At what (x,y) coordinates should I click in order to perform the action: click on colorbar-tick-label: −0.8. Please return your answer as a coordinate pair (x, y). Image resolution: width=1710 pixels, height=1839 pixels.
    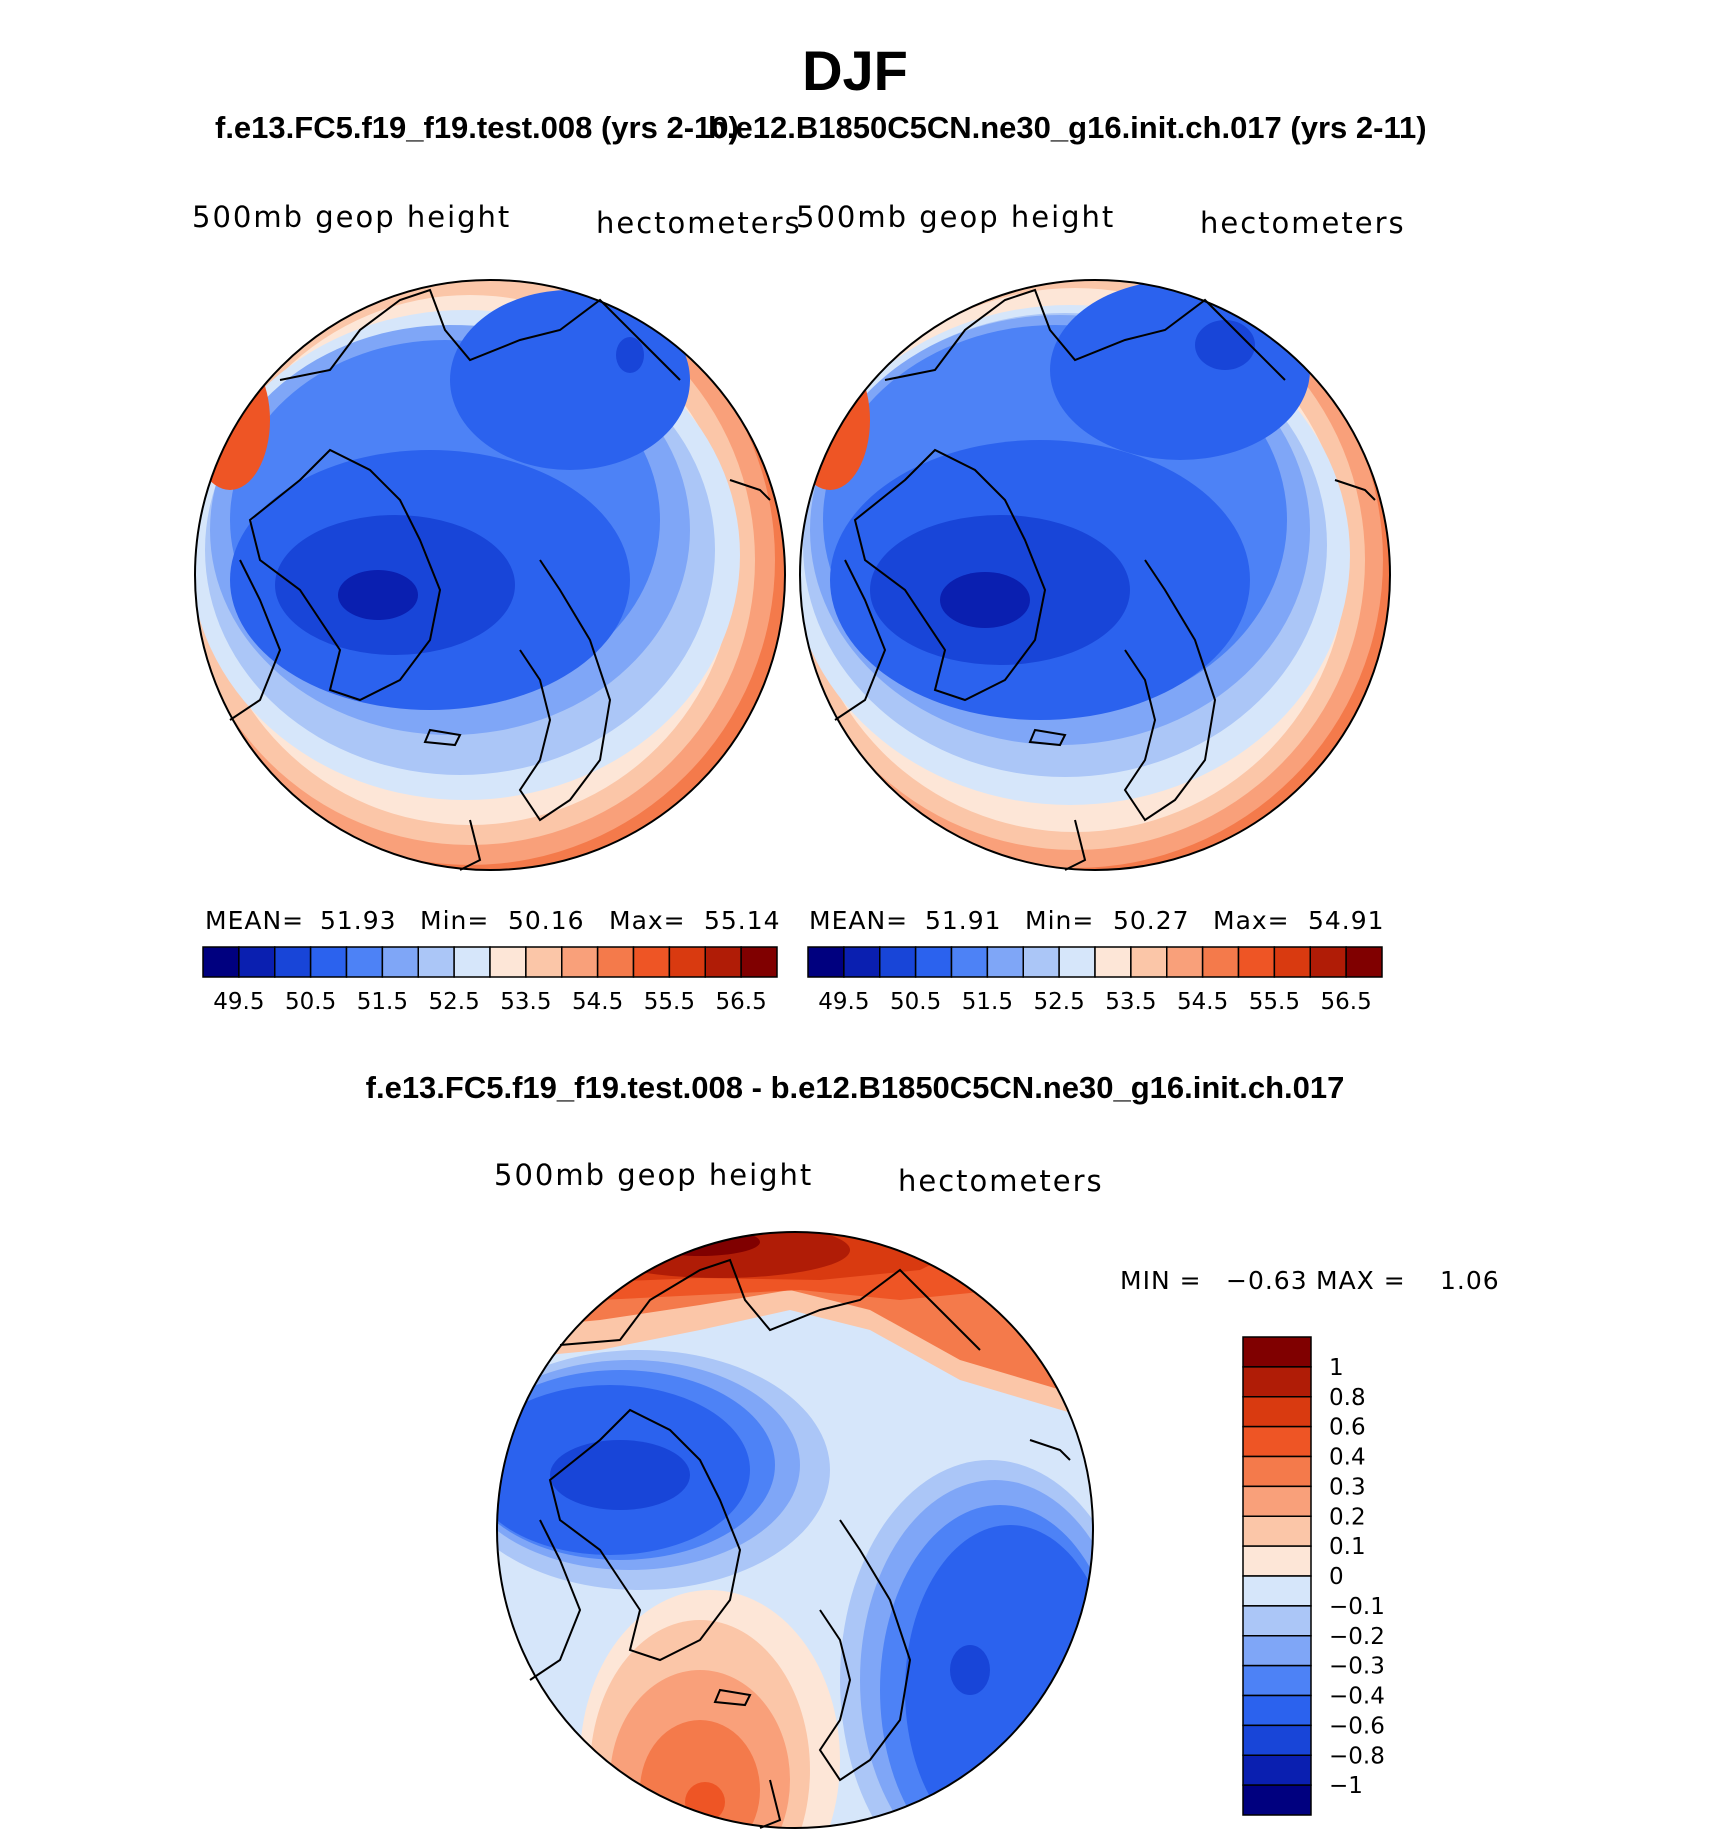
    Looking at the image, I should click on (1357, 1756).